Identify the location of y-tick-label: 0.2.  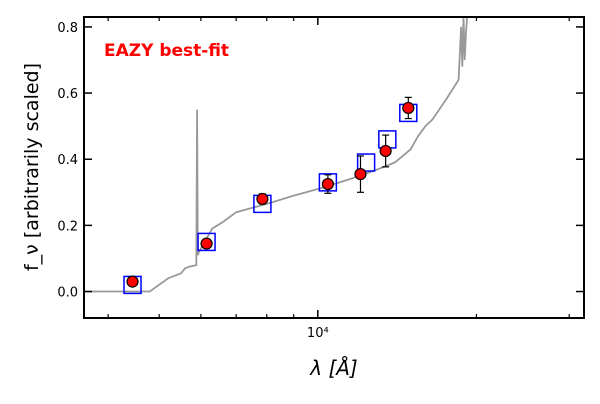
(67, 226).